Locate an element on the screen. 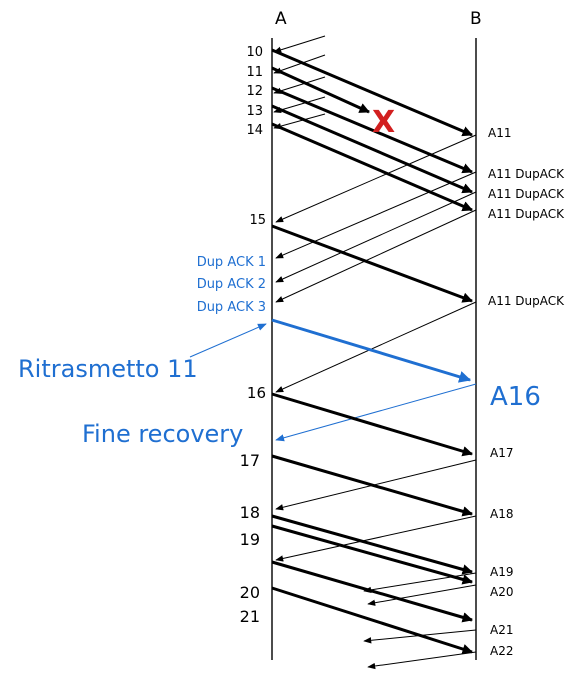 Image resolution: width=580 pixels, height=684 pixels. seq-label: 17 is located at coordinates (250, 460).